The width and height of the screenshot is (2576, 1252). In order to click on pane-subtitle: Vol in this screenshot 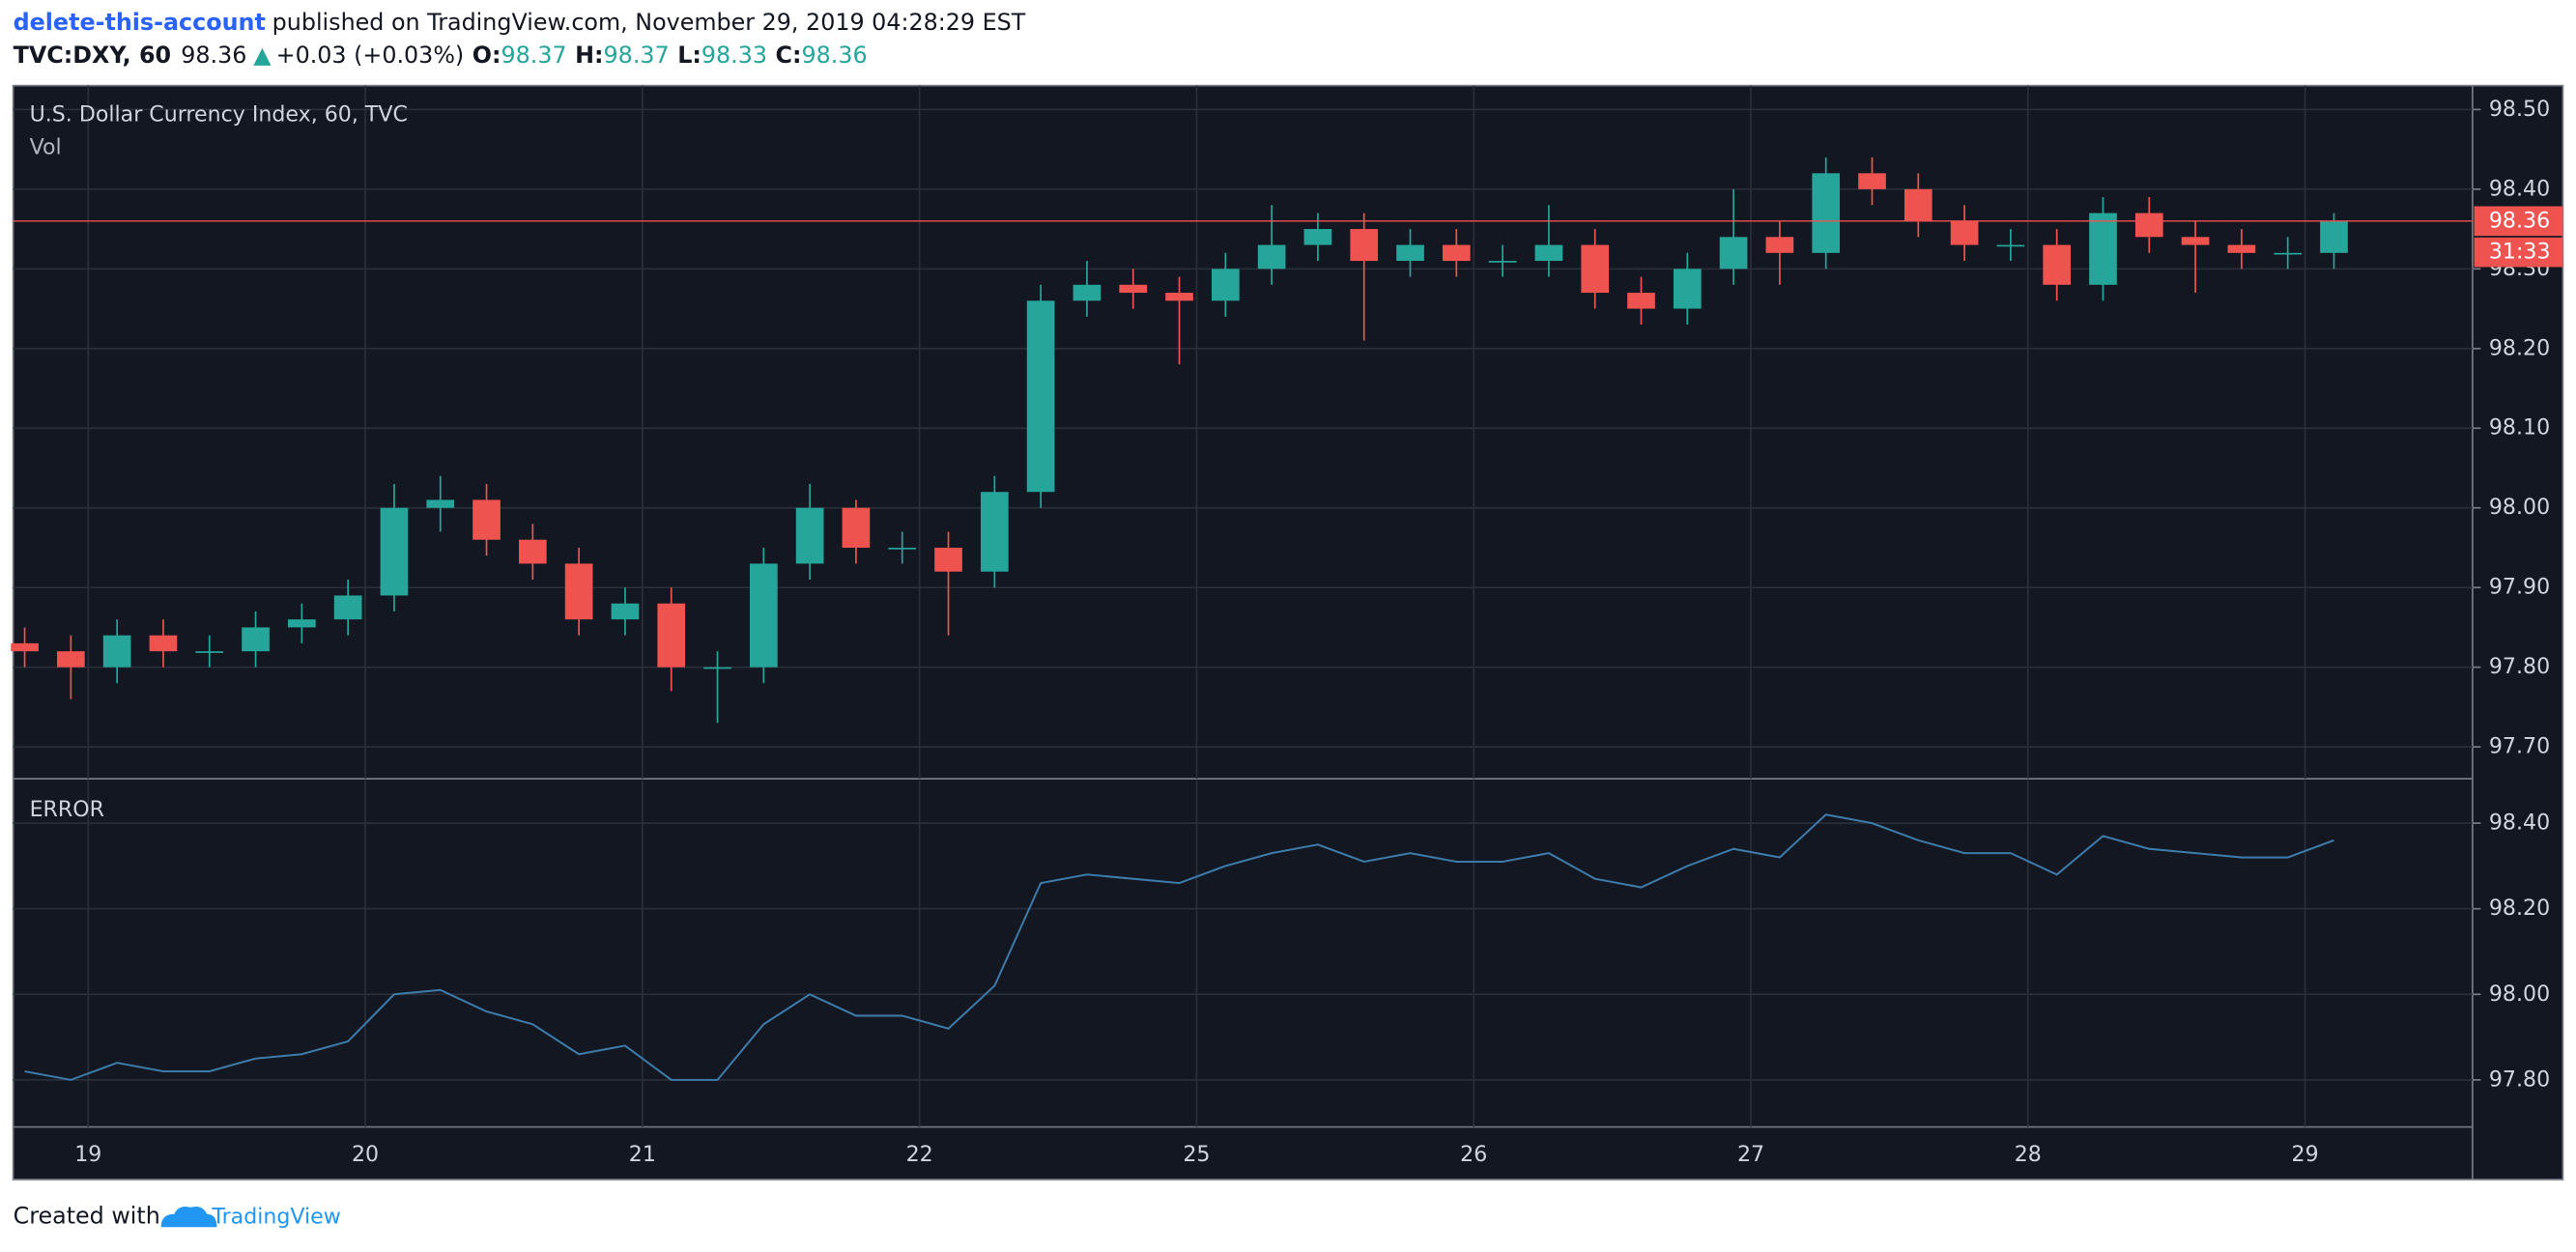, I will do `click(46, 147)`.